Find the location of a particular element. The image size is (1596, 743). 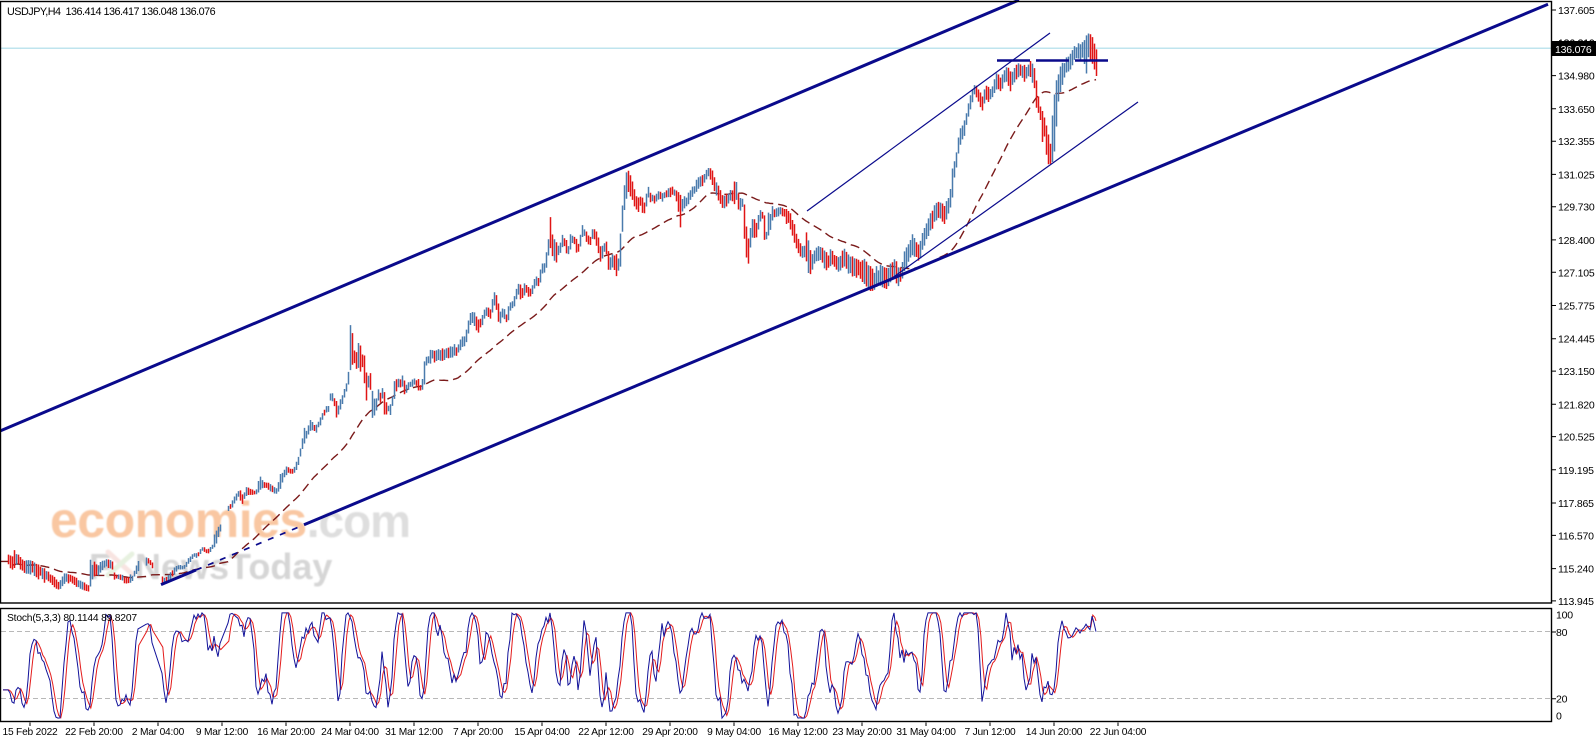

svg-text: 127.105 is located at coordinates (1576, 273).